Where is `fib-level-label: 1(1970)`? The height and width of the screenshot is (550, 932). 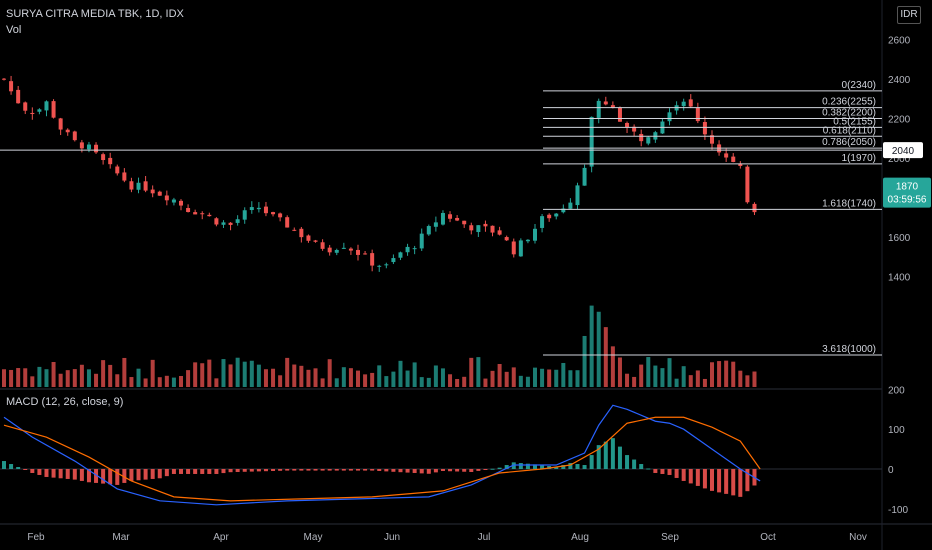
fib-level-label: 1(1970) is located at coordinates (859, 158).